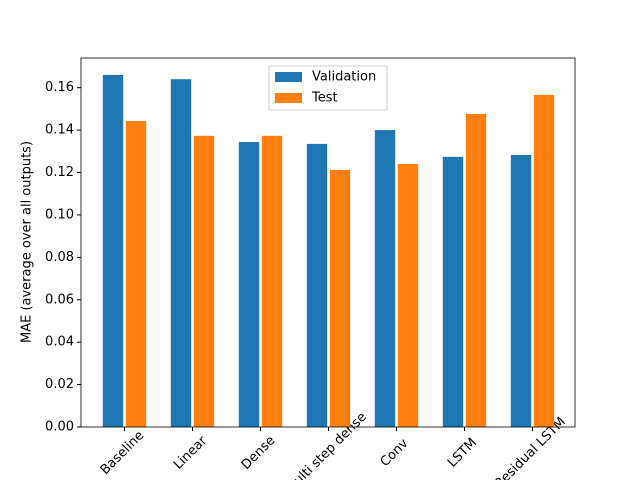 Image resolution: width=640 pixels, height=480 pixels. Describe the element at coordinates (462, 452) in the screenshot. I see `x-tick-label: LSTM` at that location.